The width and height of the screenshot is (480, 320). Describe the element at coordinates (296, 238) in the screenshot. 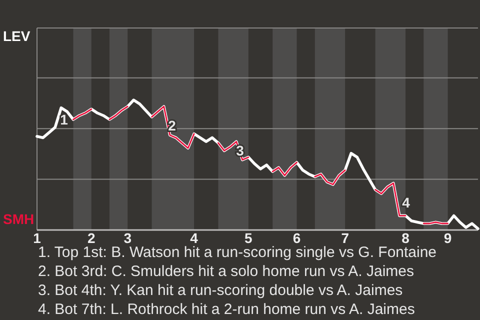

I see `x-tick-label: 6` at that location.